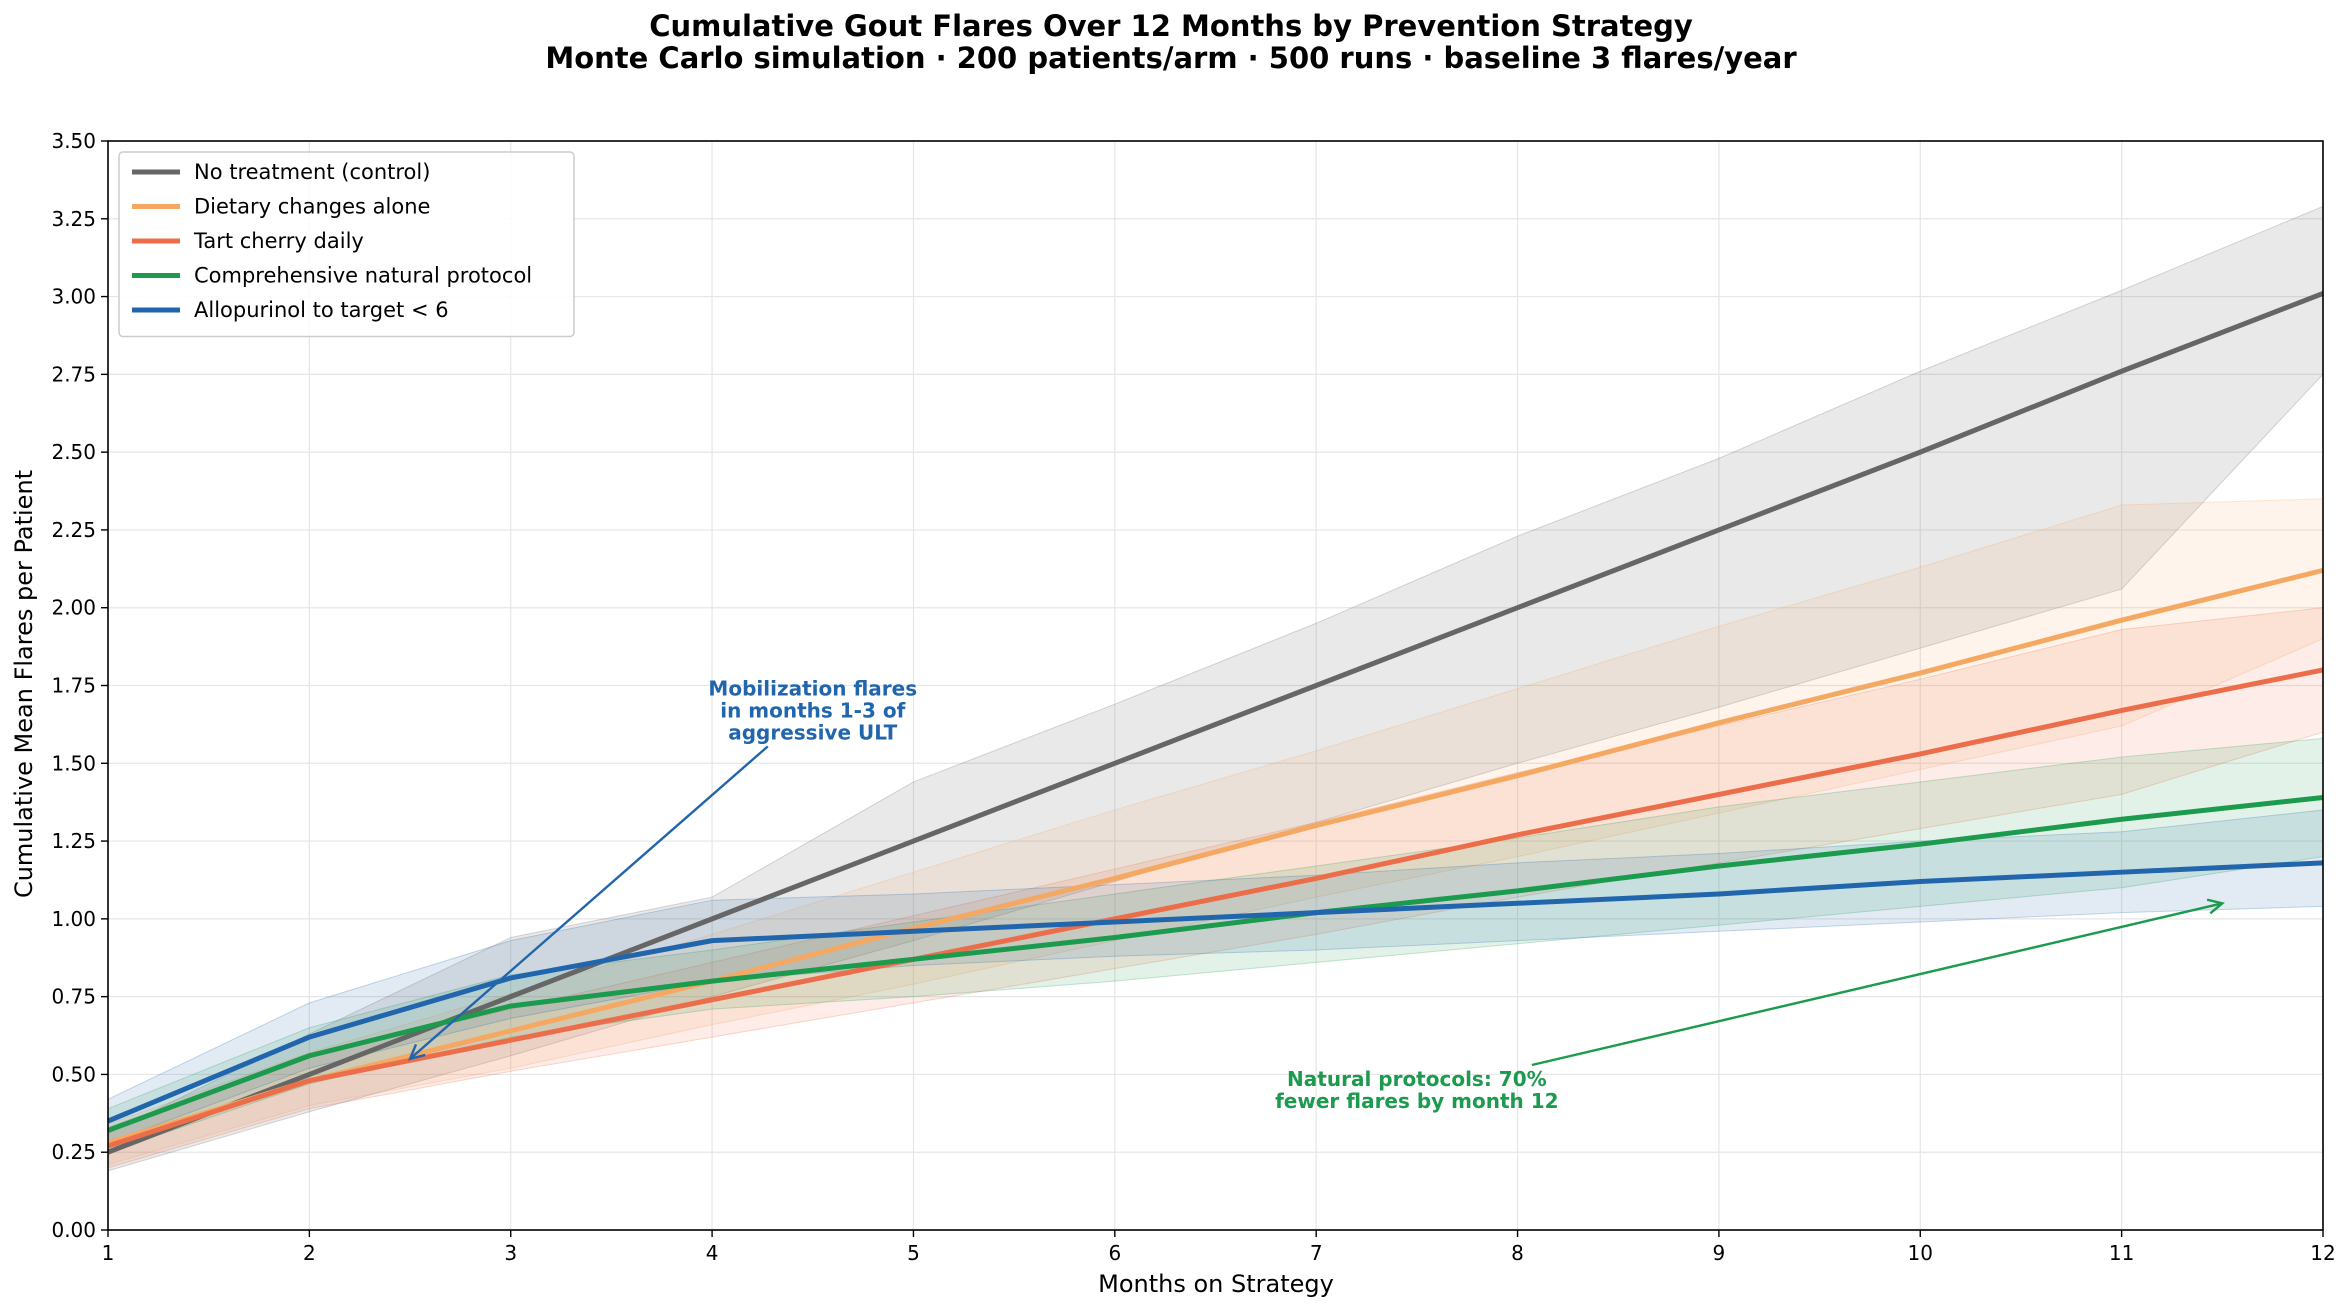 This screenshot has width=2343, height=1307. What do you see at coordinates (812, 710) in the screenshot?
I see `annotation-text-line: in months 1-3 of` at bounding box center [812, 710].